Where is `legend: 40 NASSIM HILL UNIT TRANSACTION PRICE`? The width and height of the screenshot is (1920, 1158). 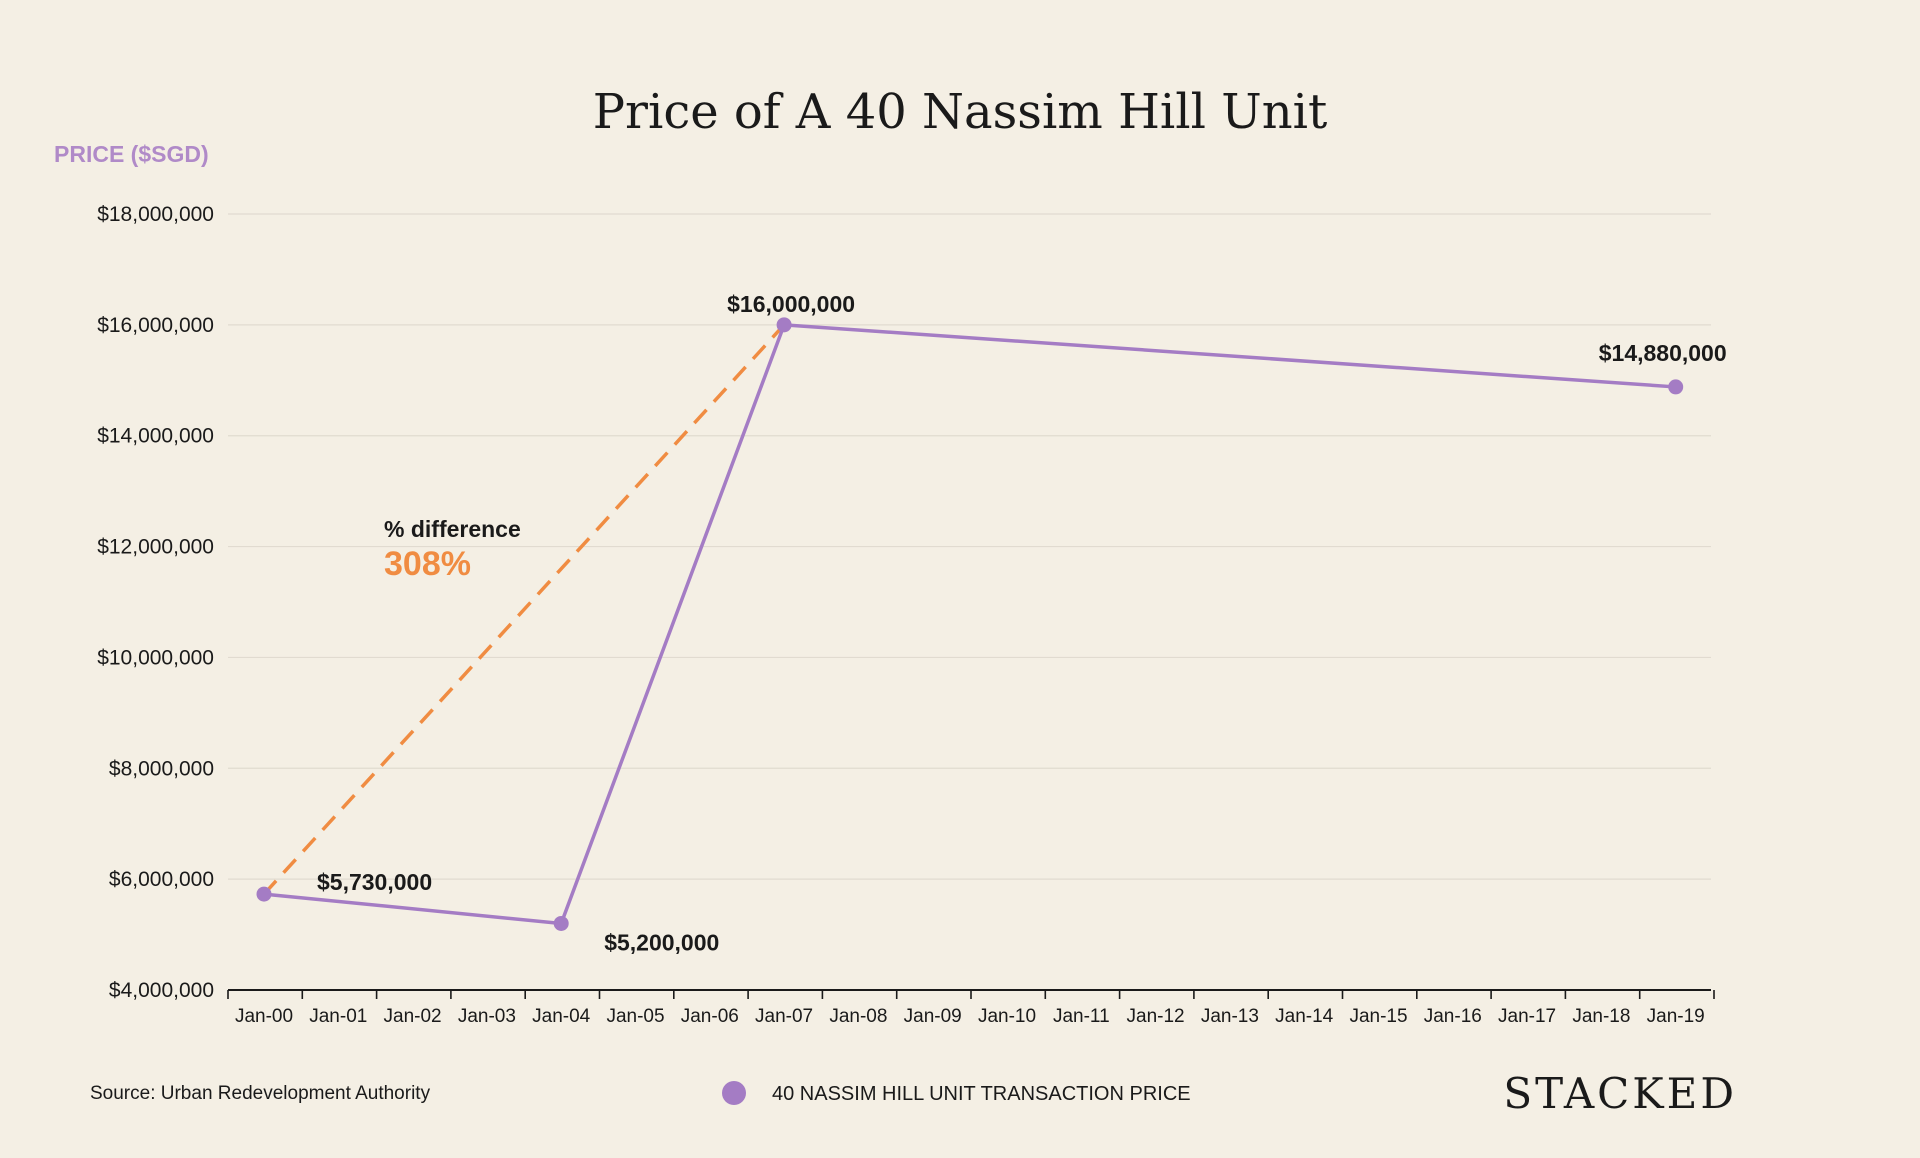
legend: 40 NASSIM HILL UNIT TRANSACTION PRICE is located at coordinates (956, 1093).